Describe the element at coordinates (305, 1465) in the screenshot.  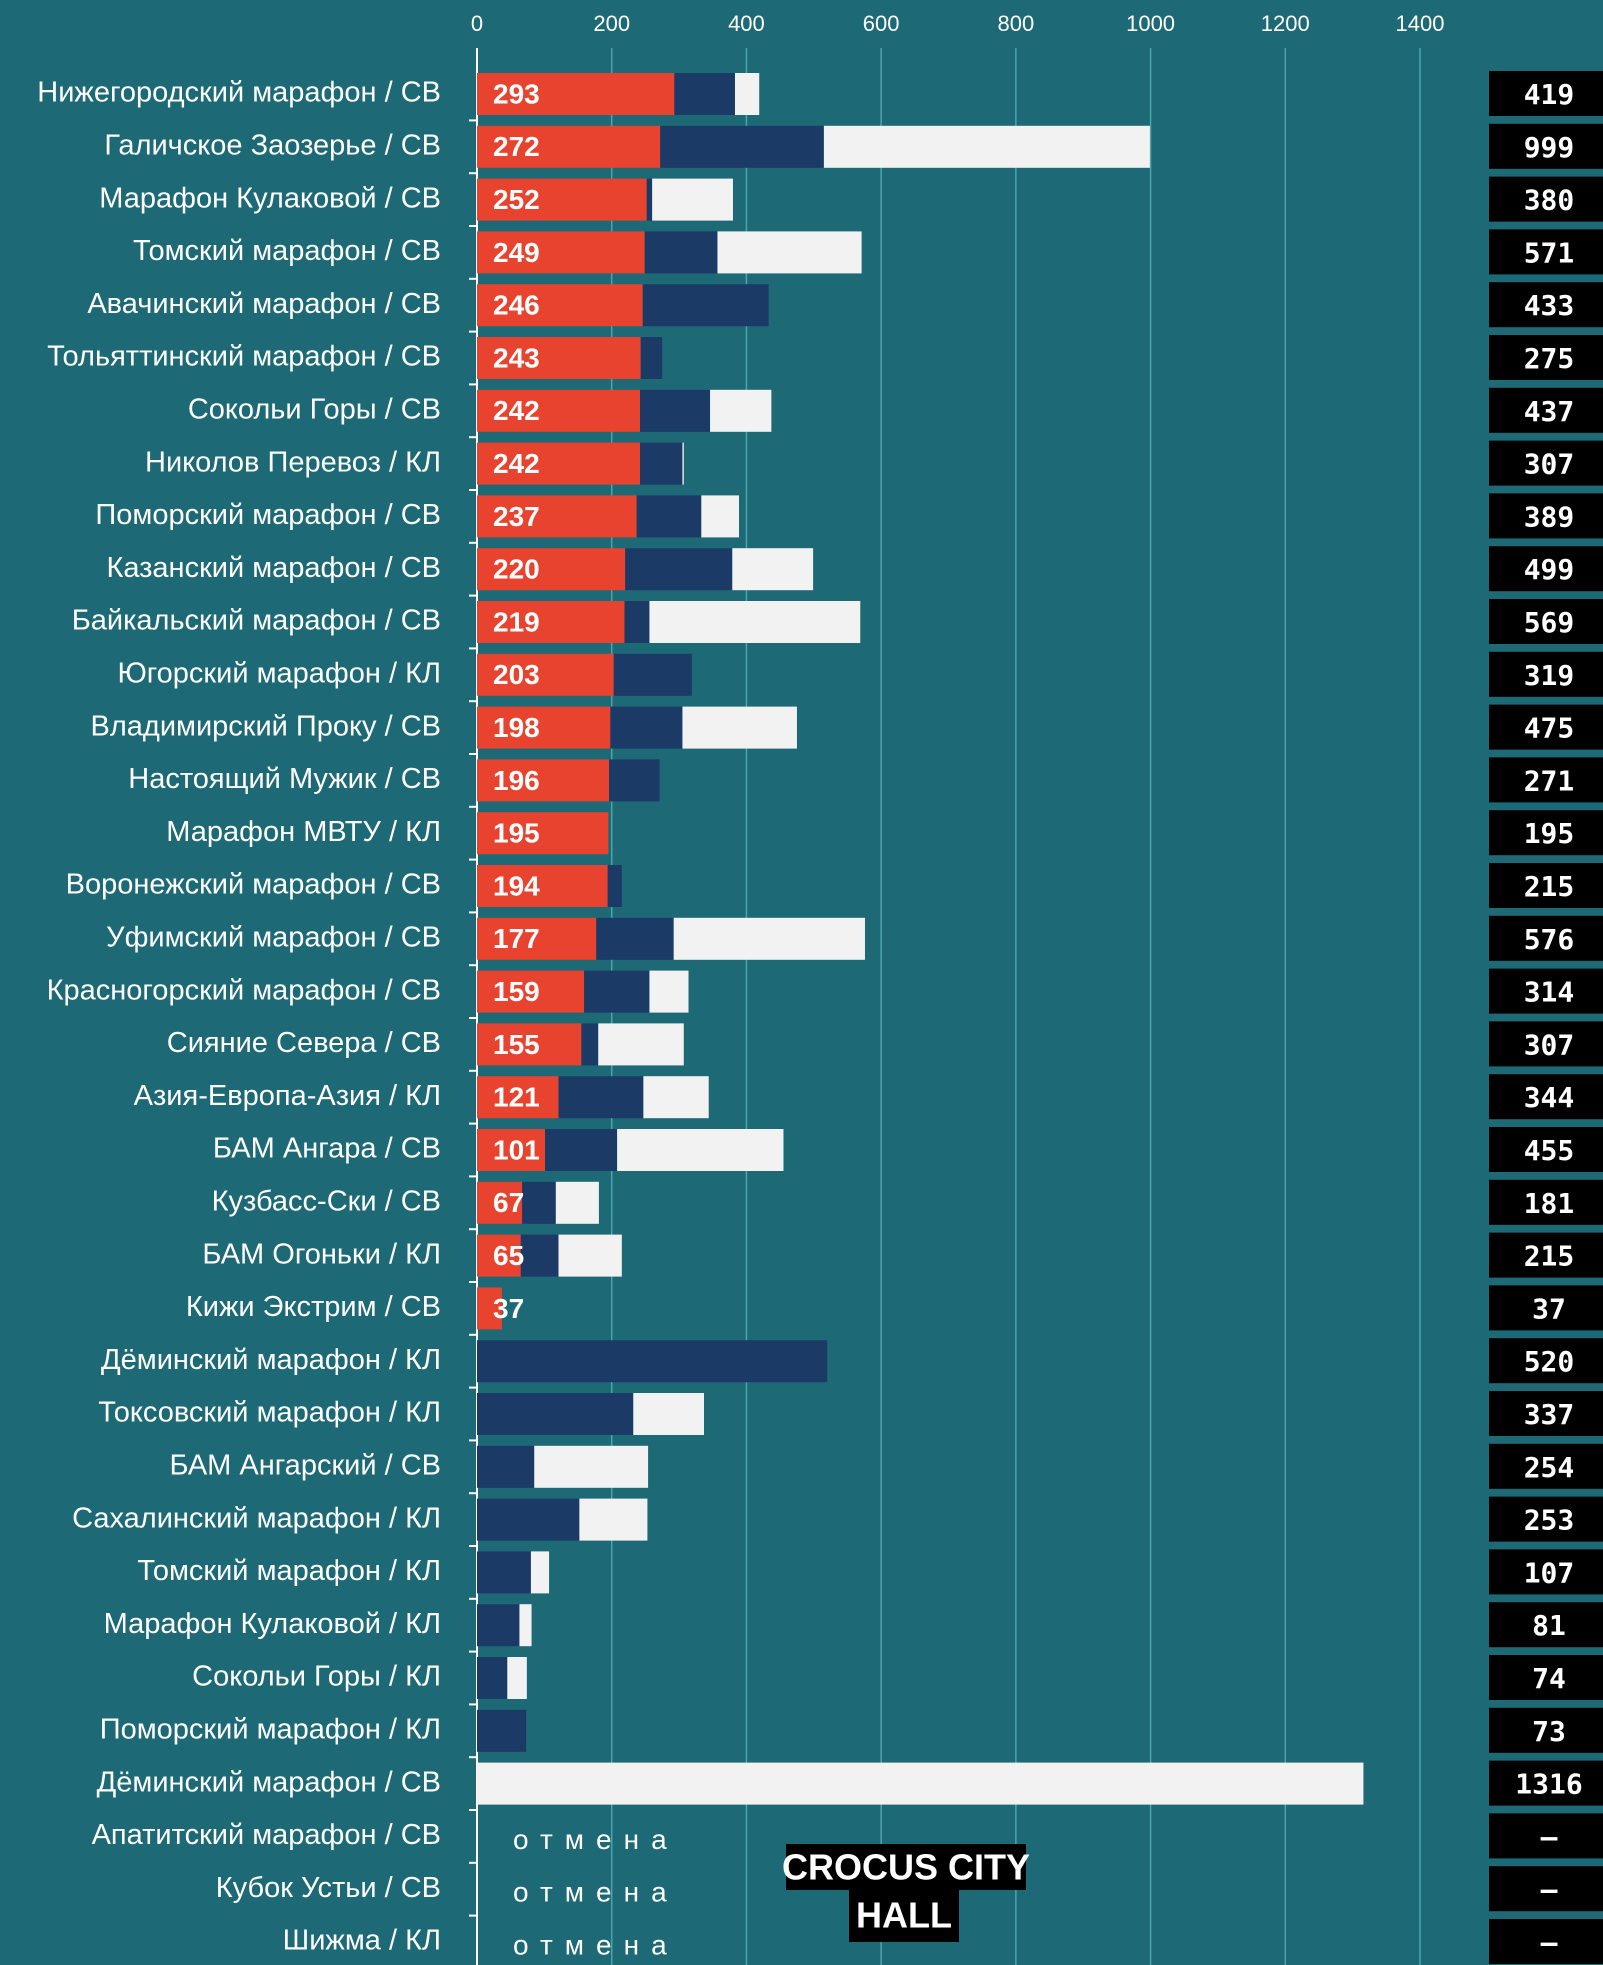
I see `category-label: БАМ Ангарский / СВ` at that location.